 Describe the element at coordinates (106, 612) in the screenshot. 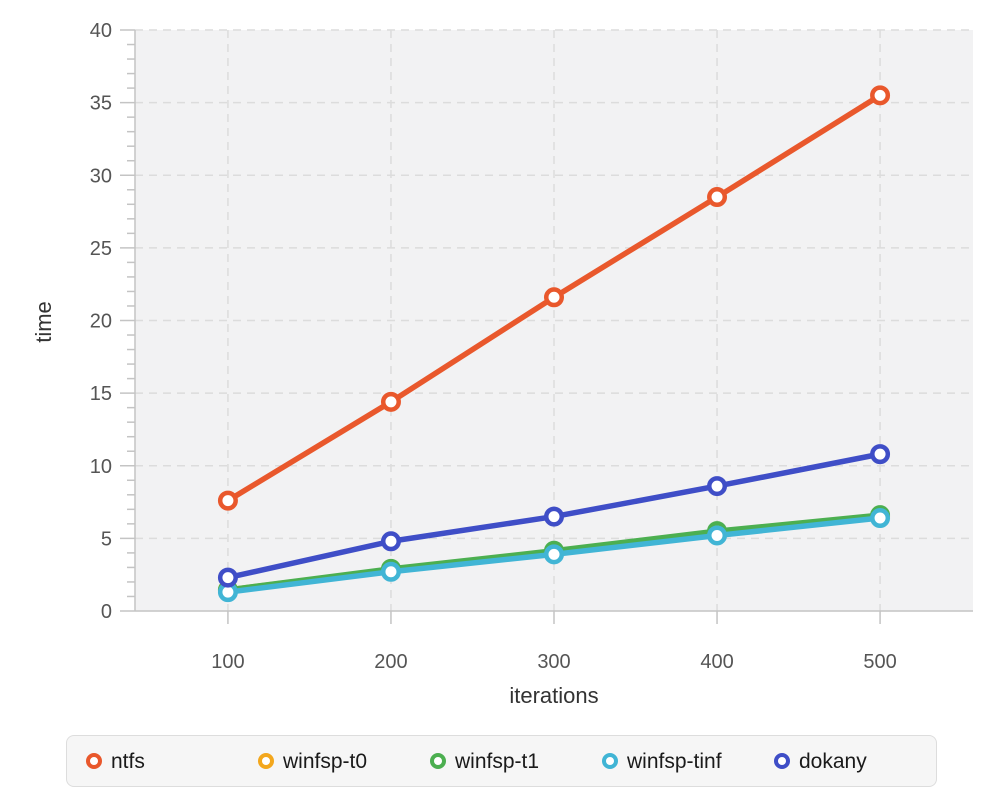

I see `y-tick-label: 0` at that location.